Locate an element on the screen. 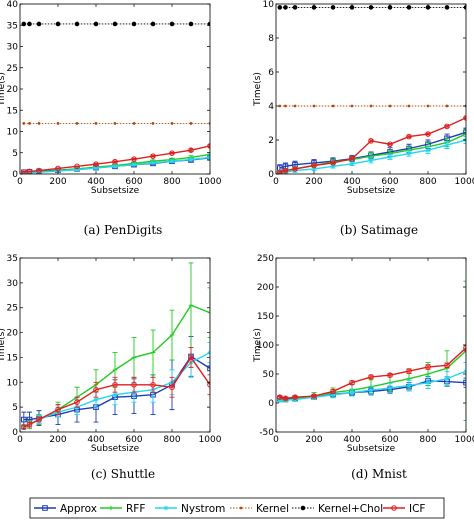 The height and width of the screenshot is (520, 474). y-tick-label: 100 is located at coordinates (265, 346).